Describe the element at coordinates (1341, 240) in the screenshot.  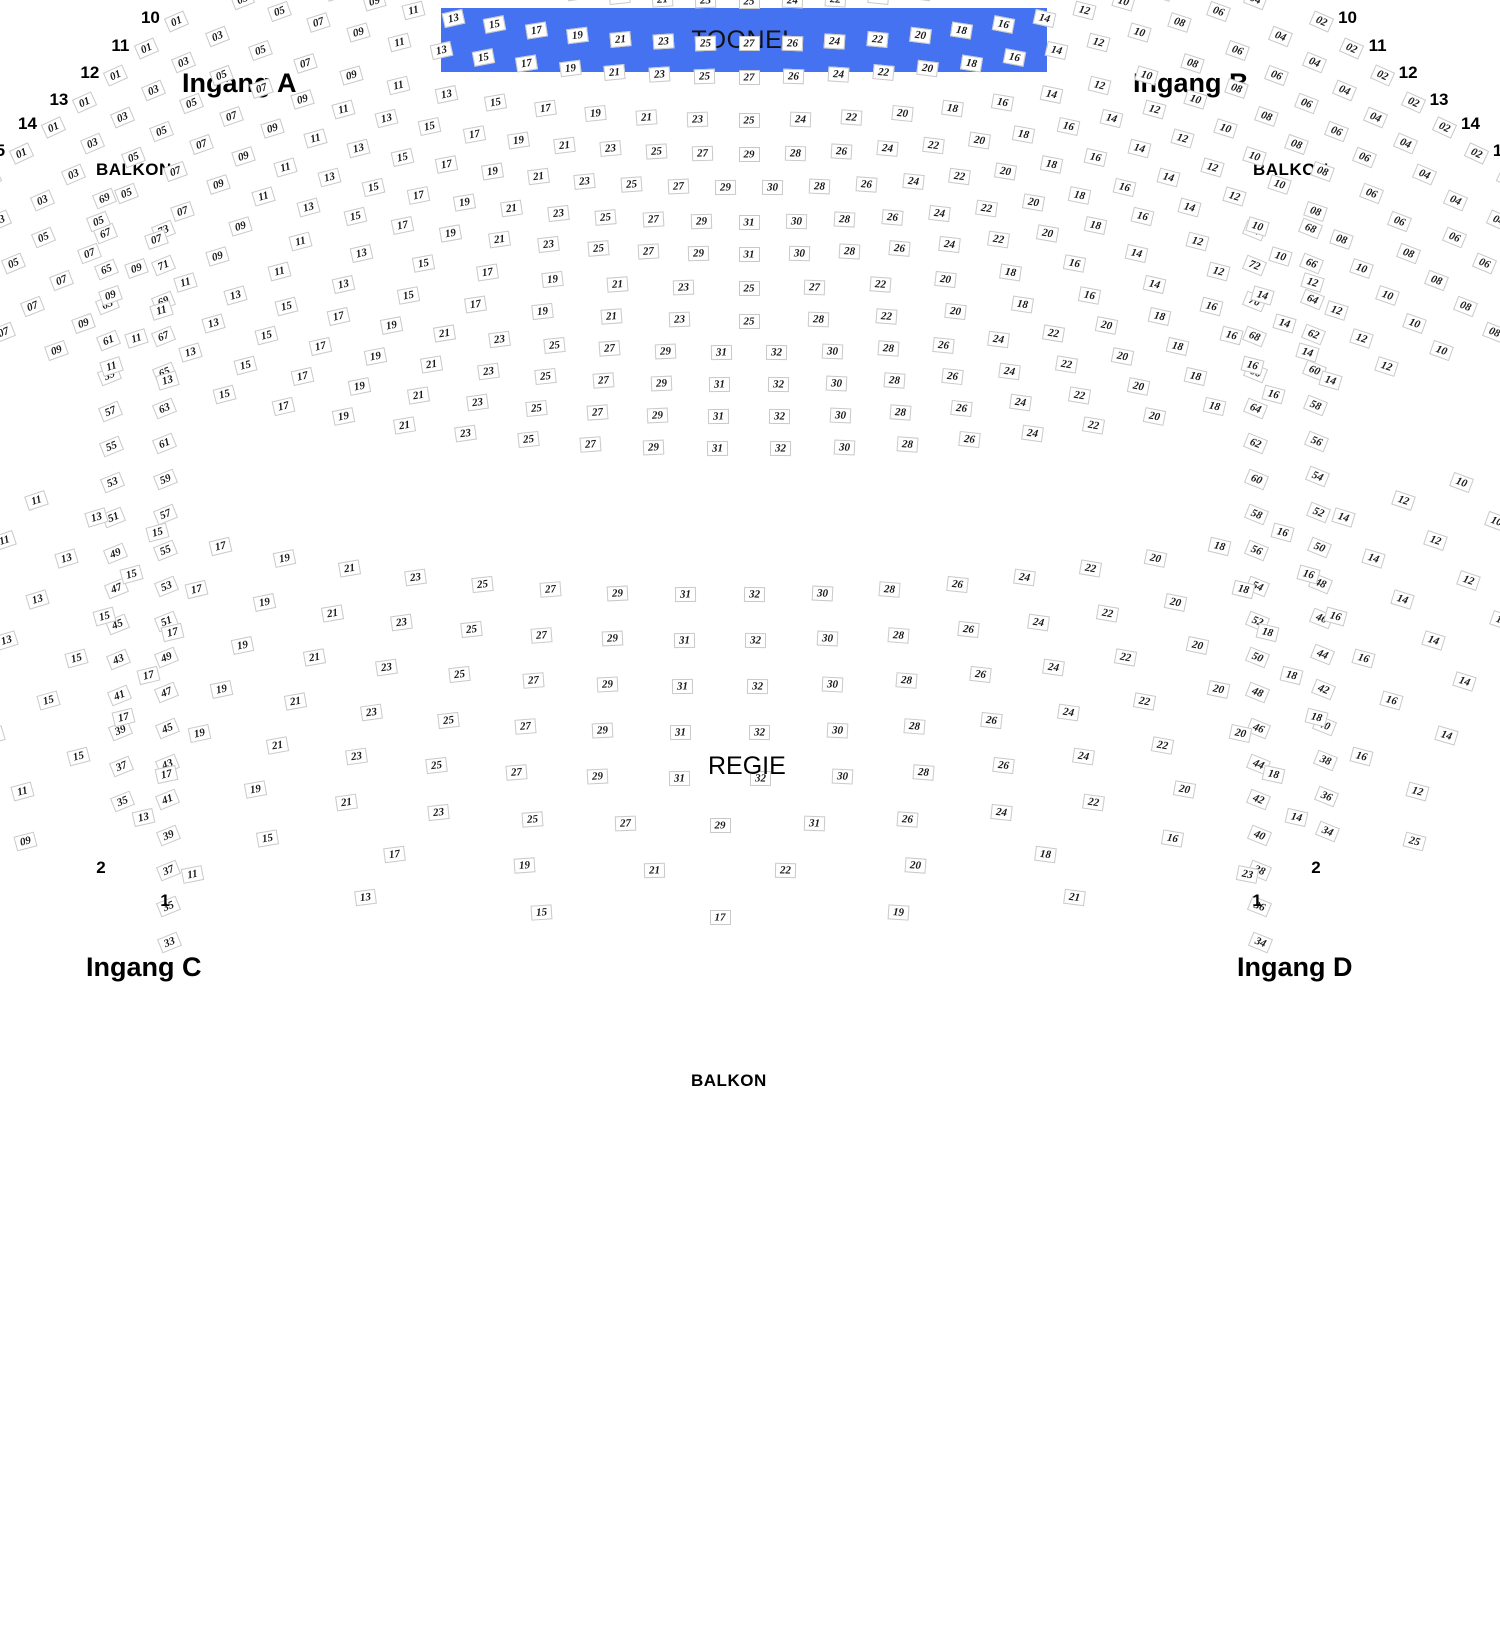
I see `main-row-16-seat: 08` at that location.